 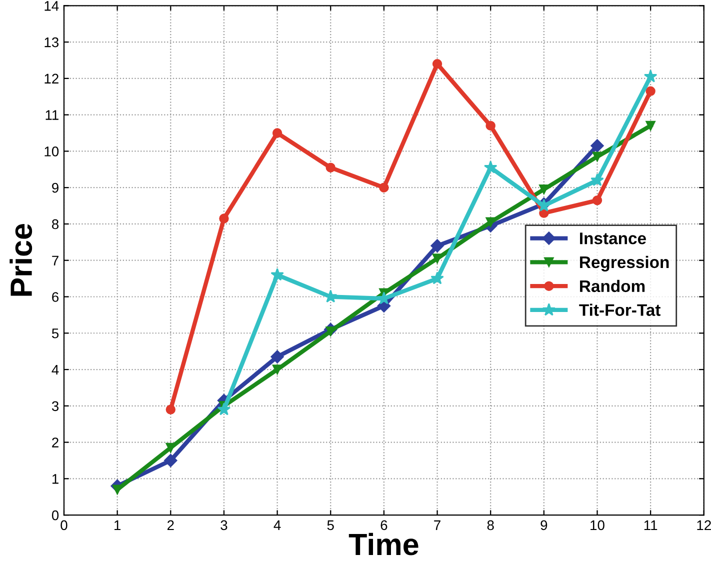 What do you see at coordinates (597, 525) in the screenshot?
I see `x-tick-label: 10` at bounding box center [597, 525].